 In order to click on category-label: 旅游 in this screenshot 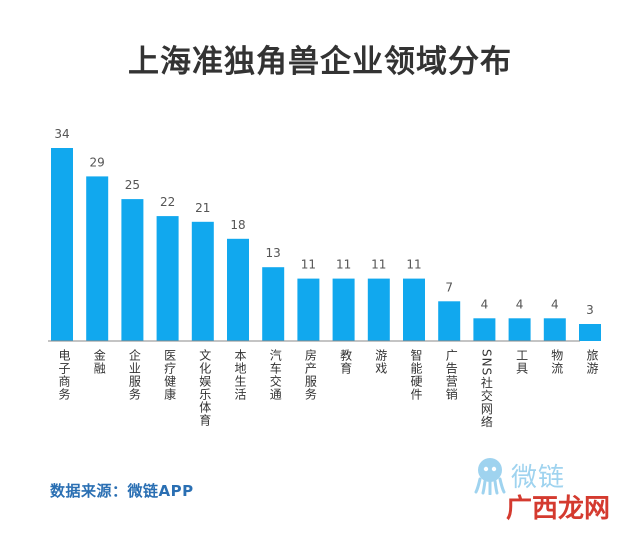, I will do `click(592, 362)`.